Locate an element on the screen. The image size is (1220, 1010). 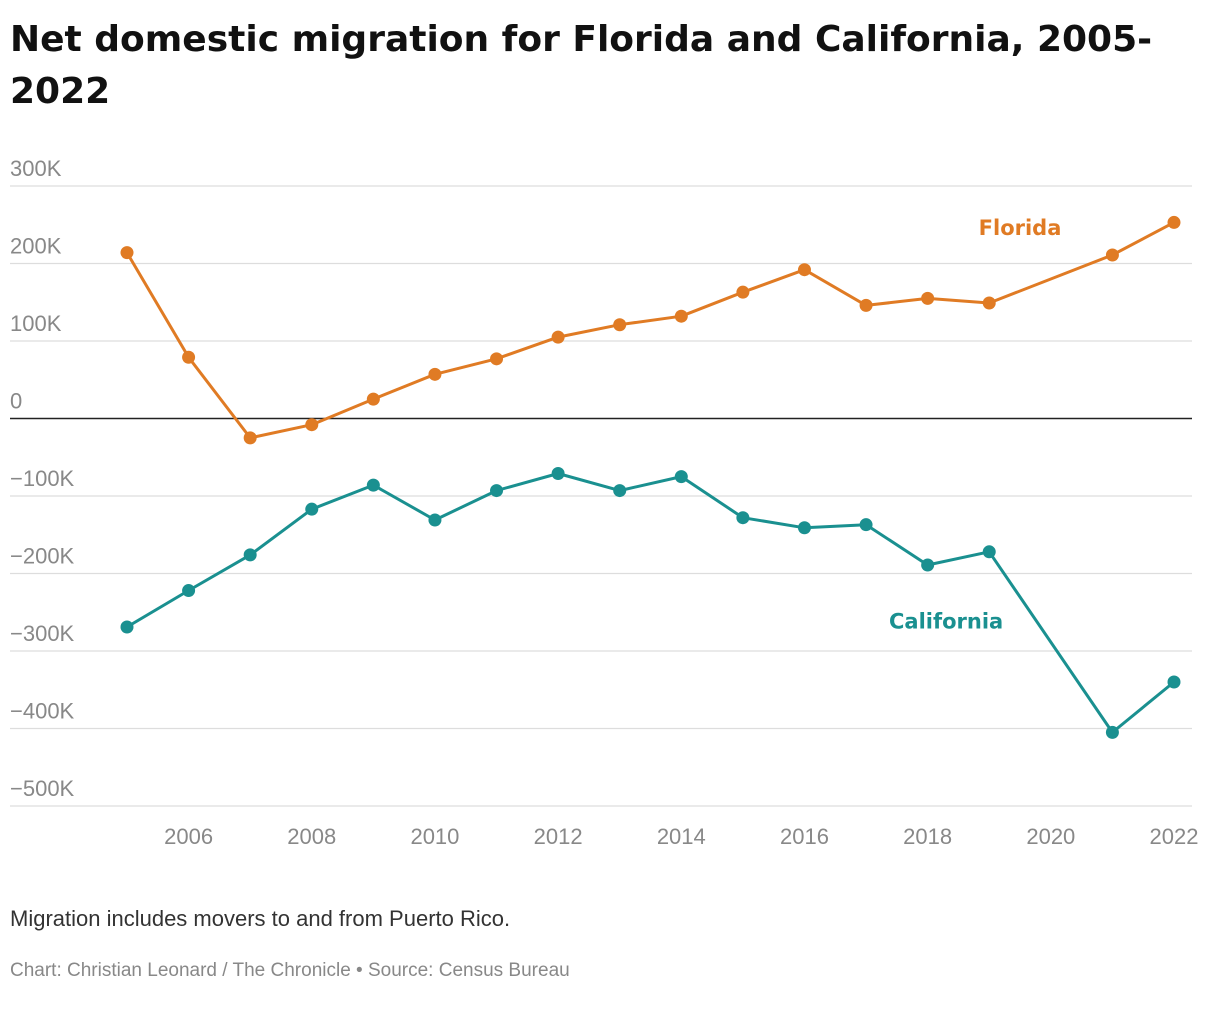
x-tick-label: 2006 is located at coordinates (188, 836).